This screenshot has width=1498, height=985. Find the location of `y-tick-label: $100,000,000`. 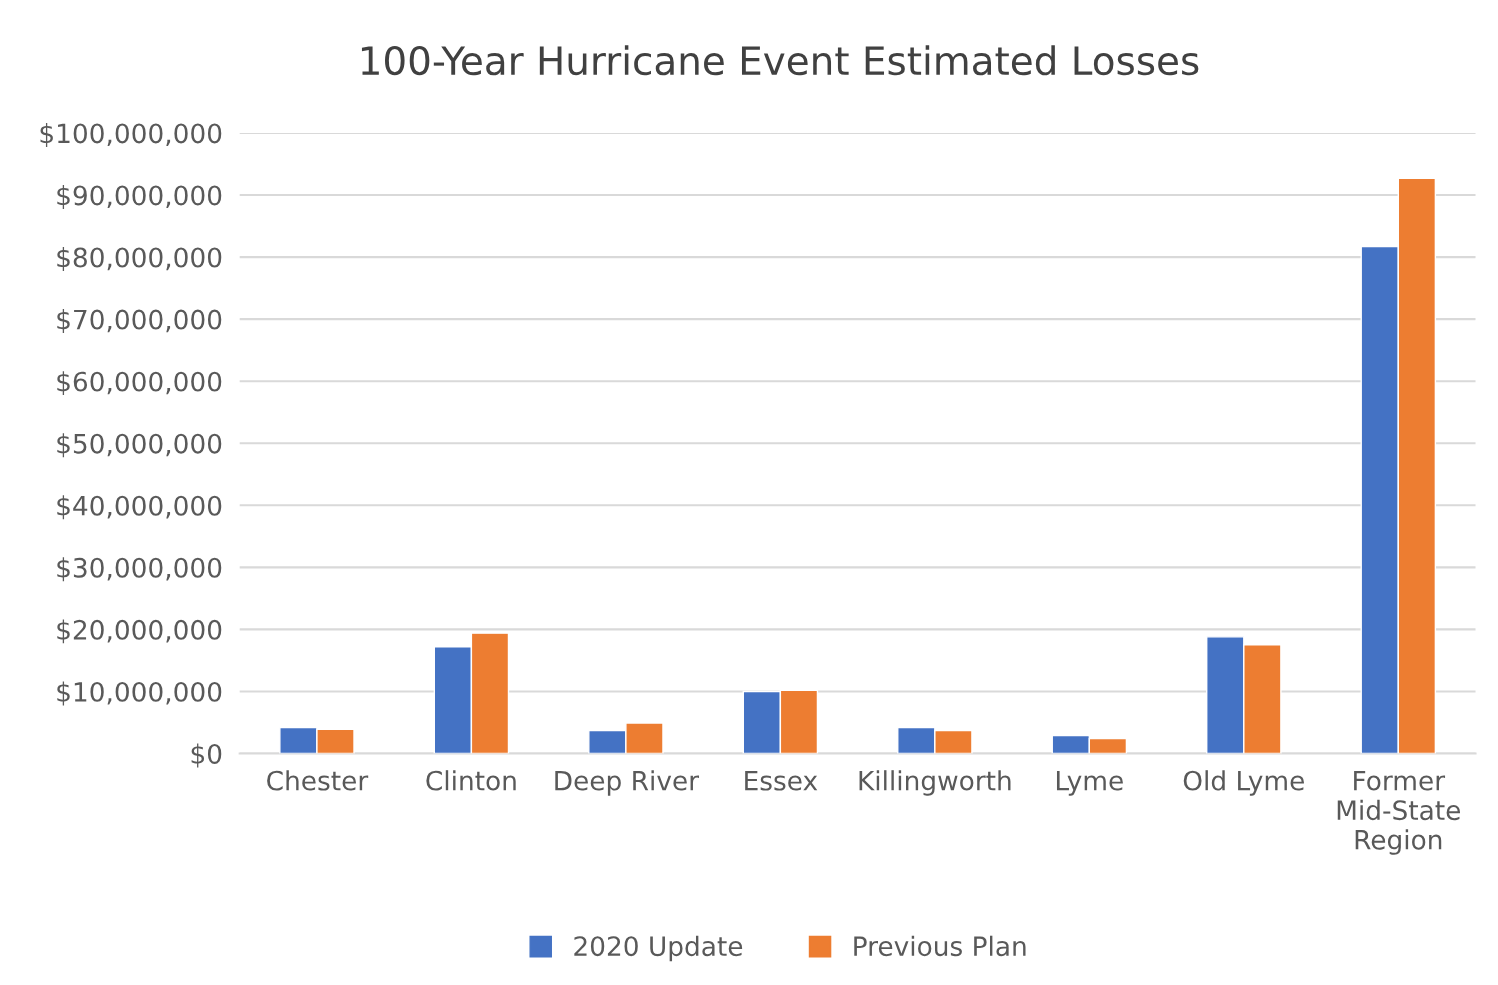

y-tick-label: $100,000,000 is located at coordinates (131, 134).